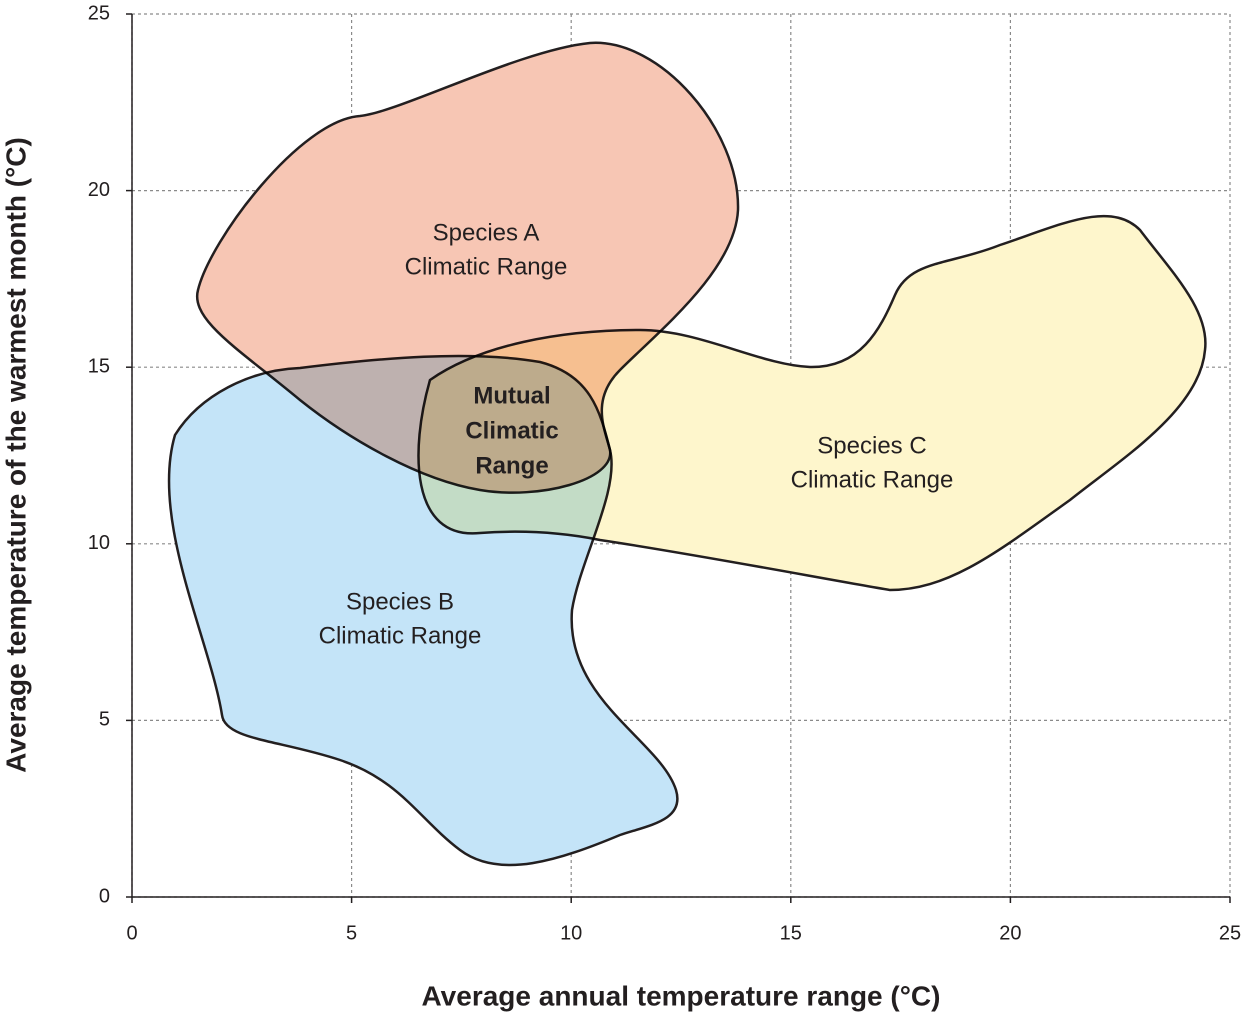 The image size is (1244, 1017). I want to click on region-label: Species B, so click(400, 601).